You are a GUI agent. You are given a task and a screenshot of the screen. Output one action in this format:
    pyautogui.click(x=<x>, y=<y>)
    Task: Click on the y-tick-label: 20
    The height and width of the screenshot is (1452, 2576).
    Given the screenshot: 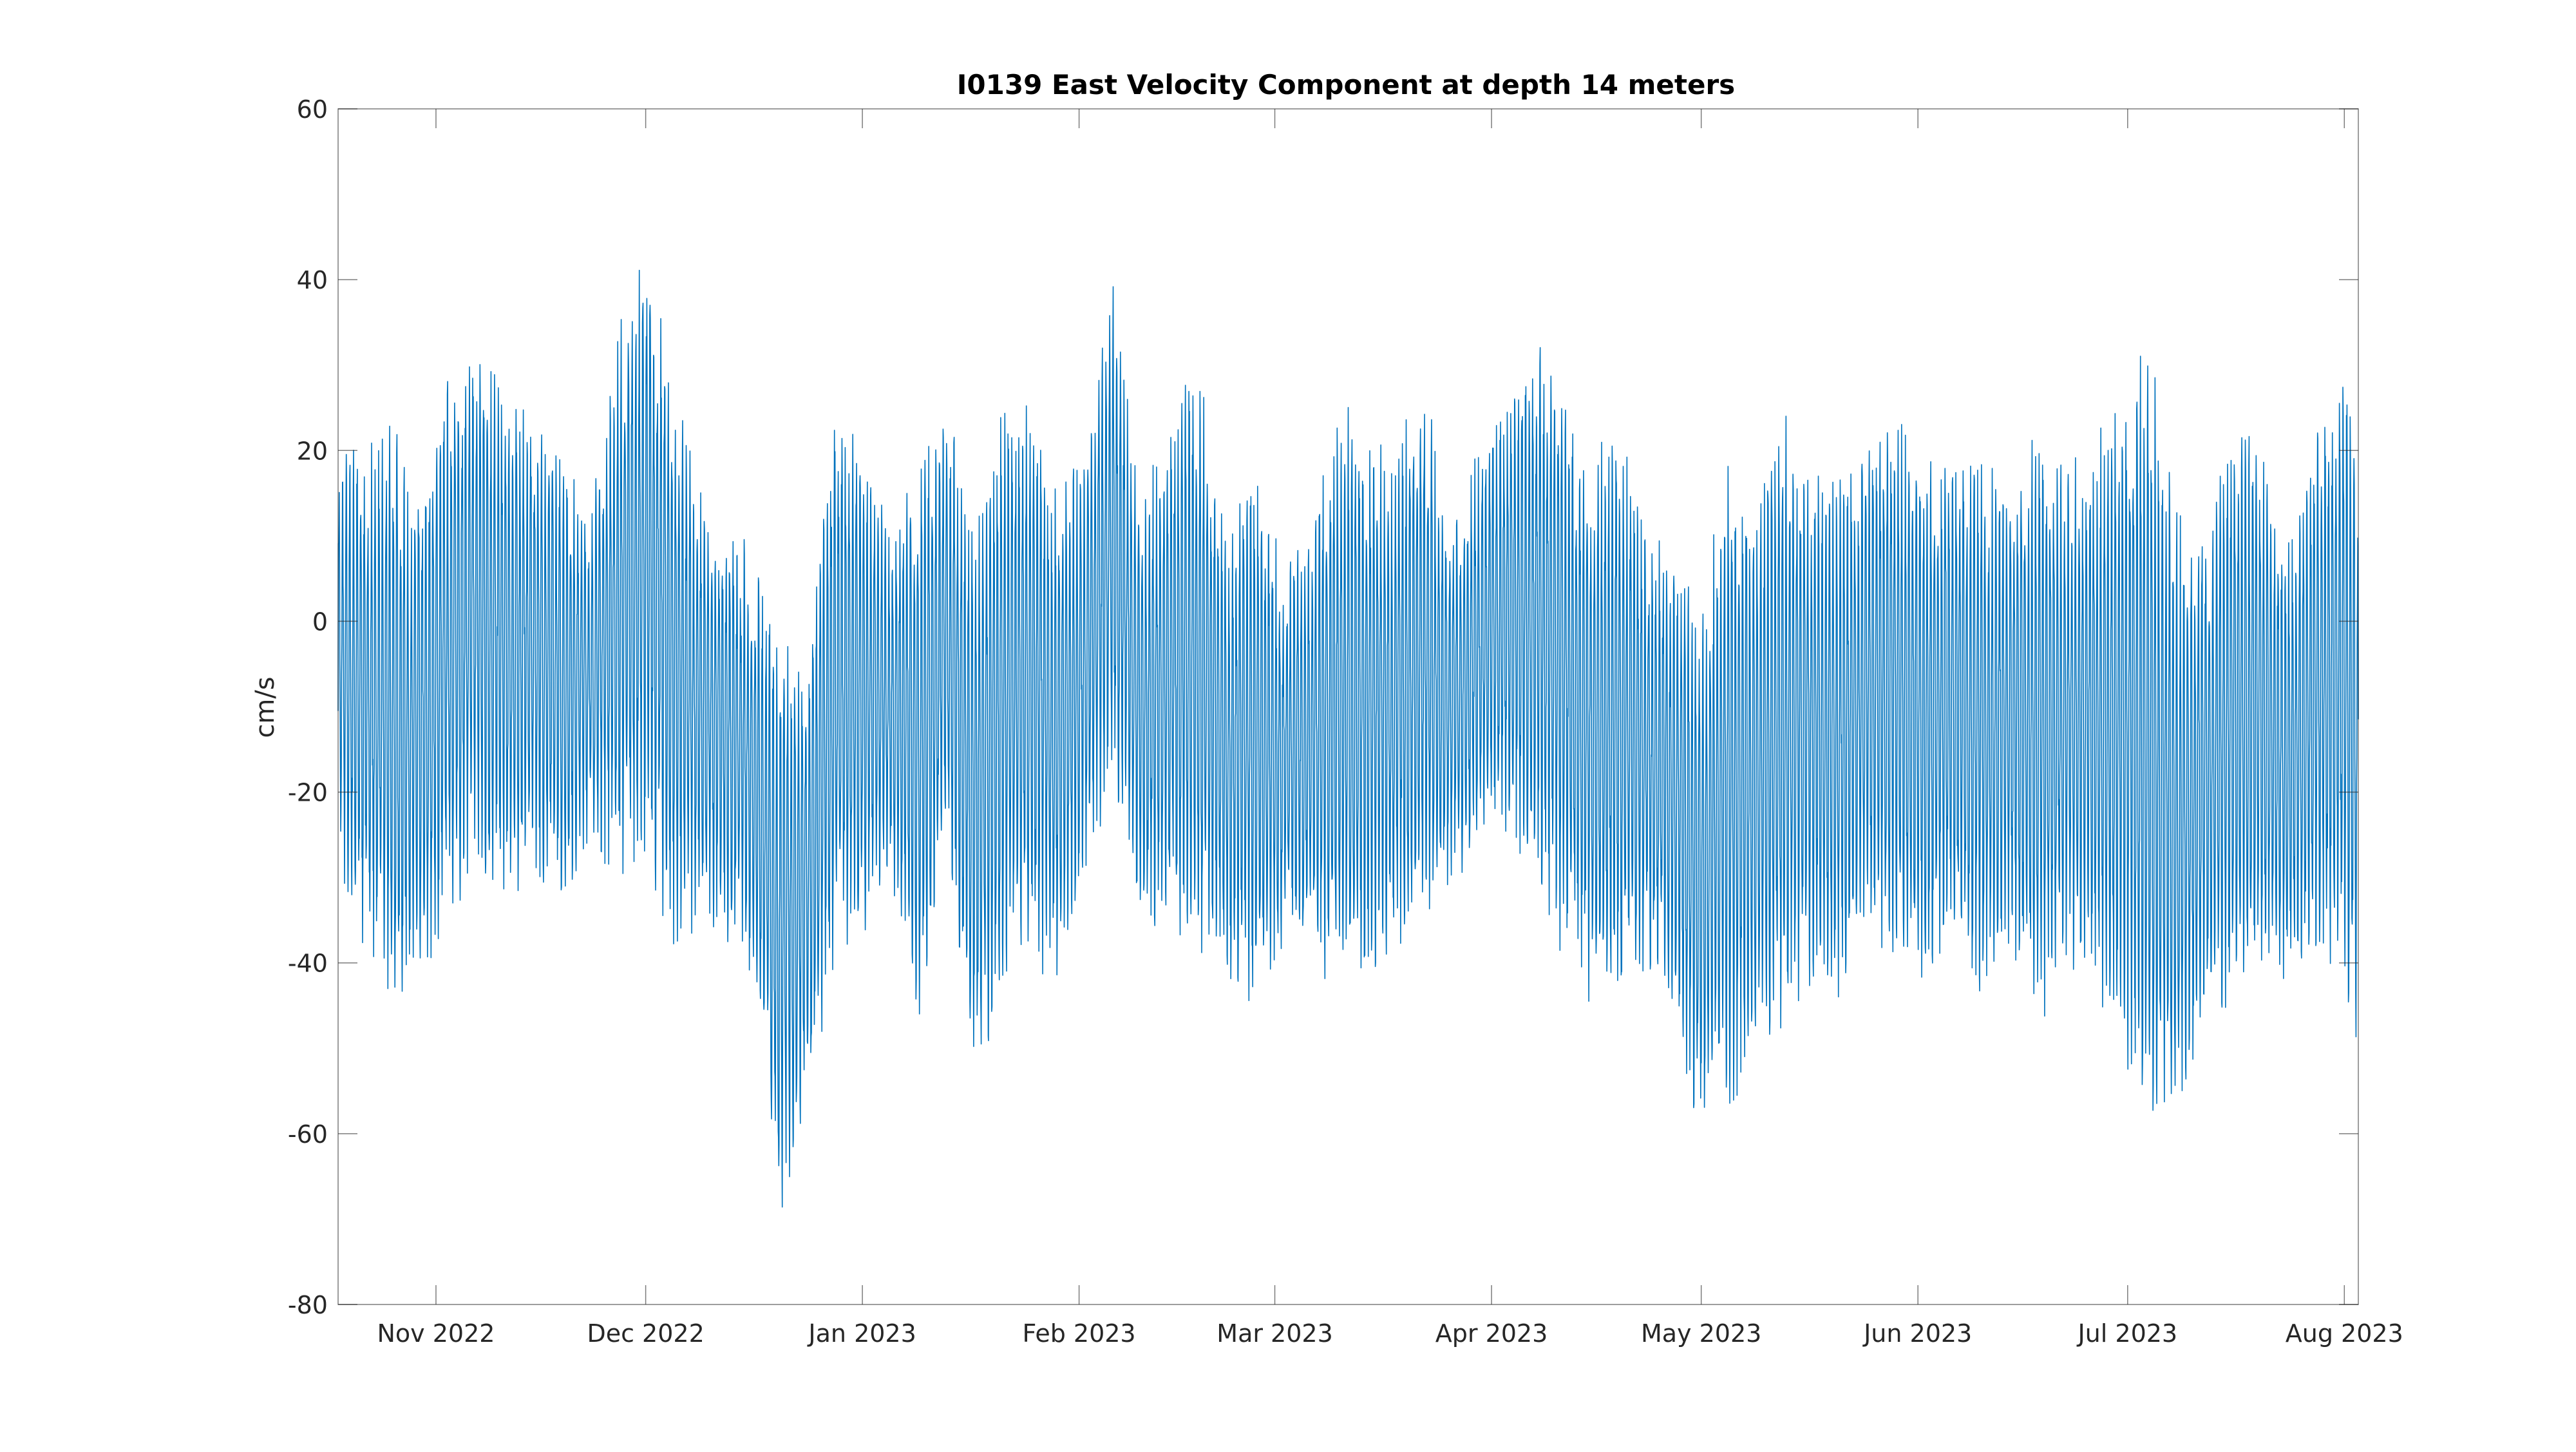 What is the action you would take?
    pyautogui.click(x=312, y=451)
    